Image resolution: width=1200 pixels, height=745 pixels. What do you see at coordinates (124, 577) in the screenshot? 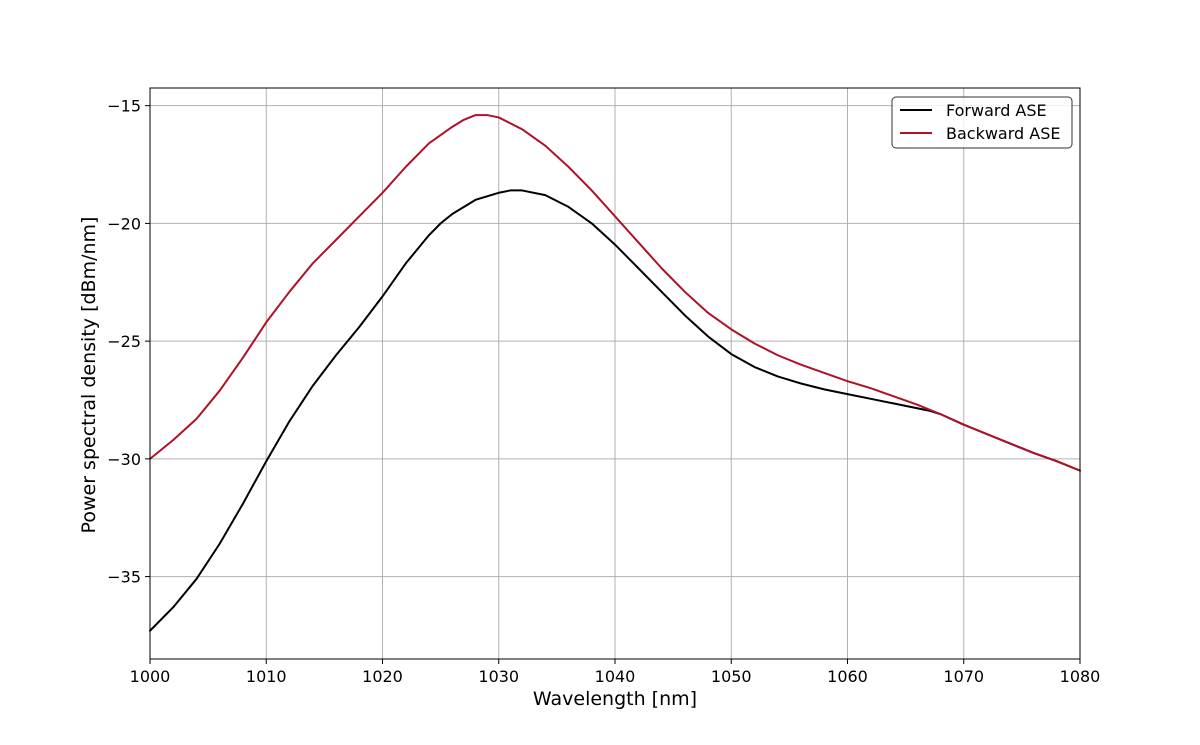
I see `y-tick-label: −35` at bounding box center [124, 577].